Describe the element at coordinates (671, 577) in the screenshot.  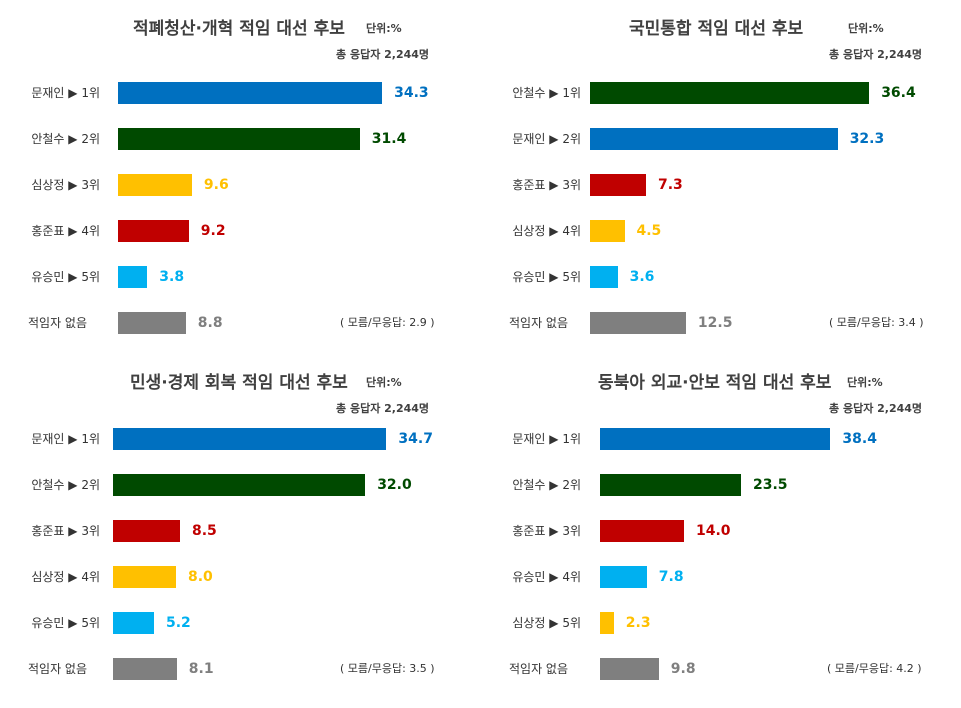
I see `value-label: 7.8` at that location.